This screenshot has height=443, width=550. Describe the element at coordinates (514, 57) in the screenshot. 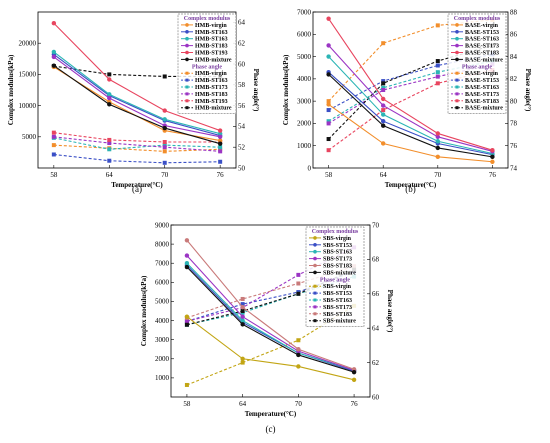

I see `y2-tick-label: 84` at that location.